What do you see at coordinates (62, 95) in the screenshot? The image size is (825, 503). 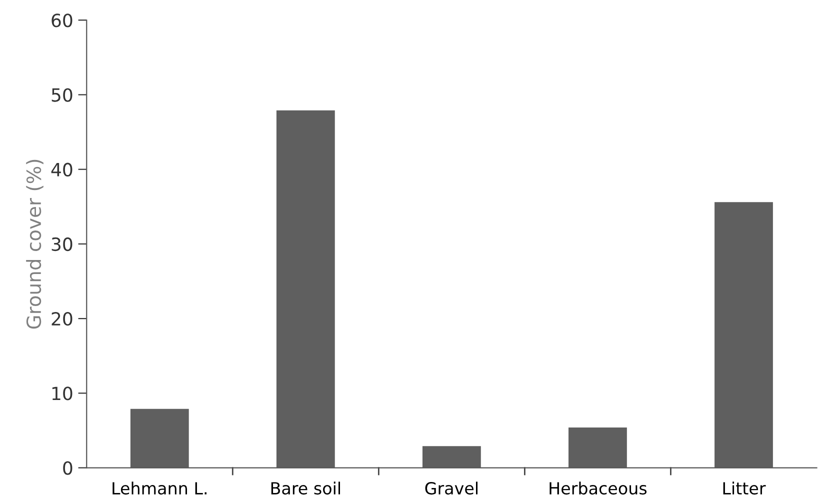 I see `y-tick-label: 50` at bounding box center [62, 95].